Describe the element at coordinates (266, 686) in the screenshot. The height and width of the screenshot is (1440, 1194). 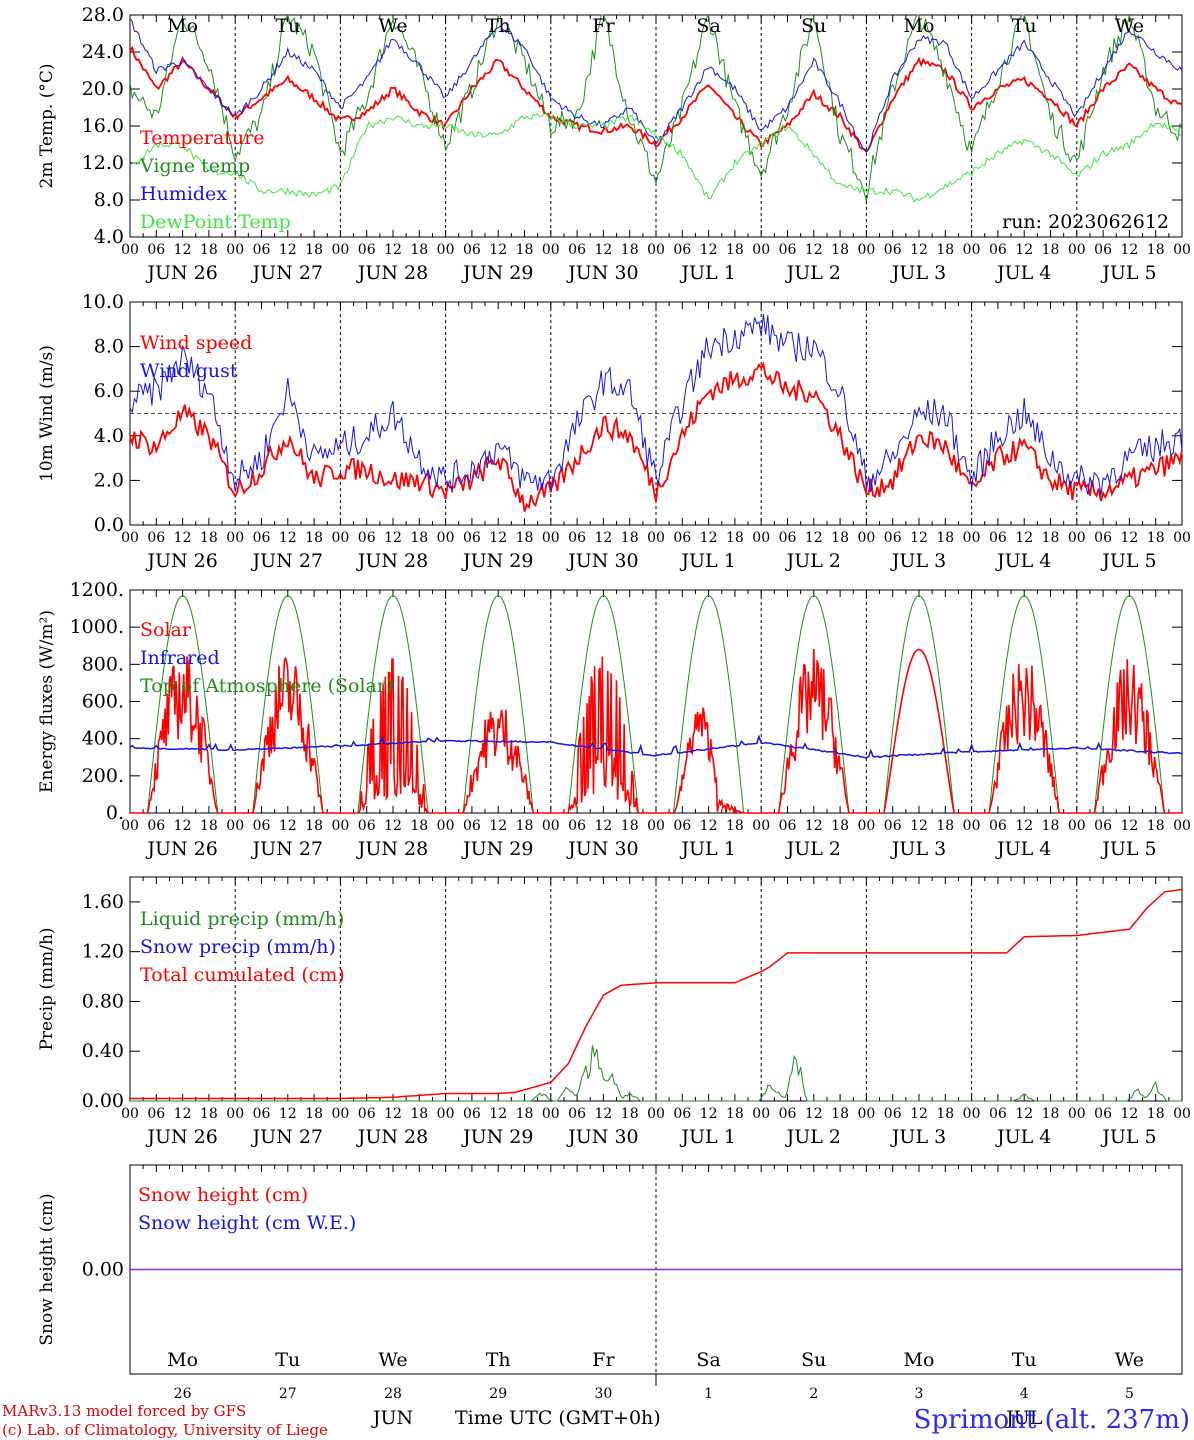
I see `legend-top-of-atmosphere-solar-: Top of Atmosphere (Solar)` at that location.